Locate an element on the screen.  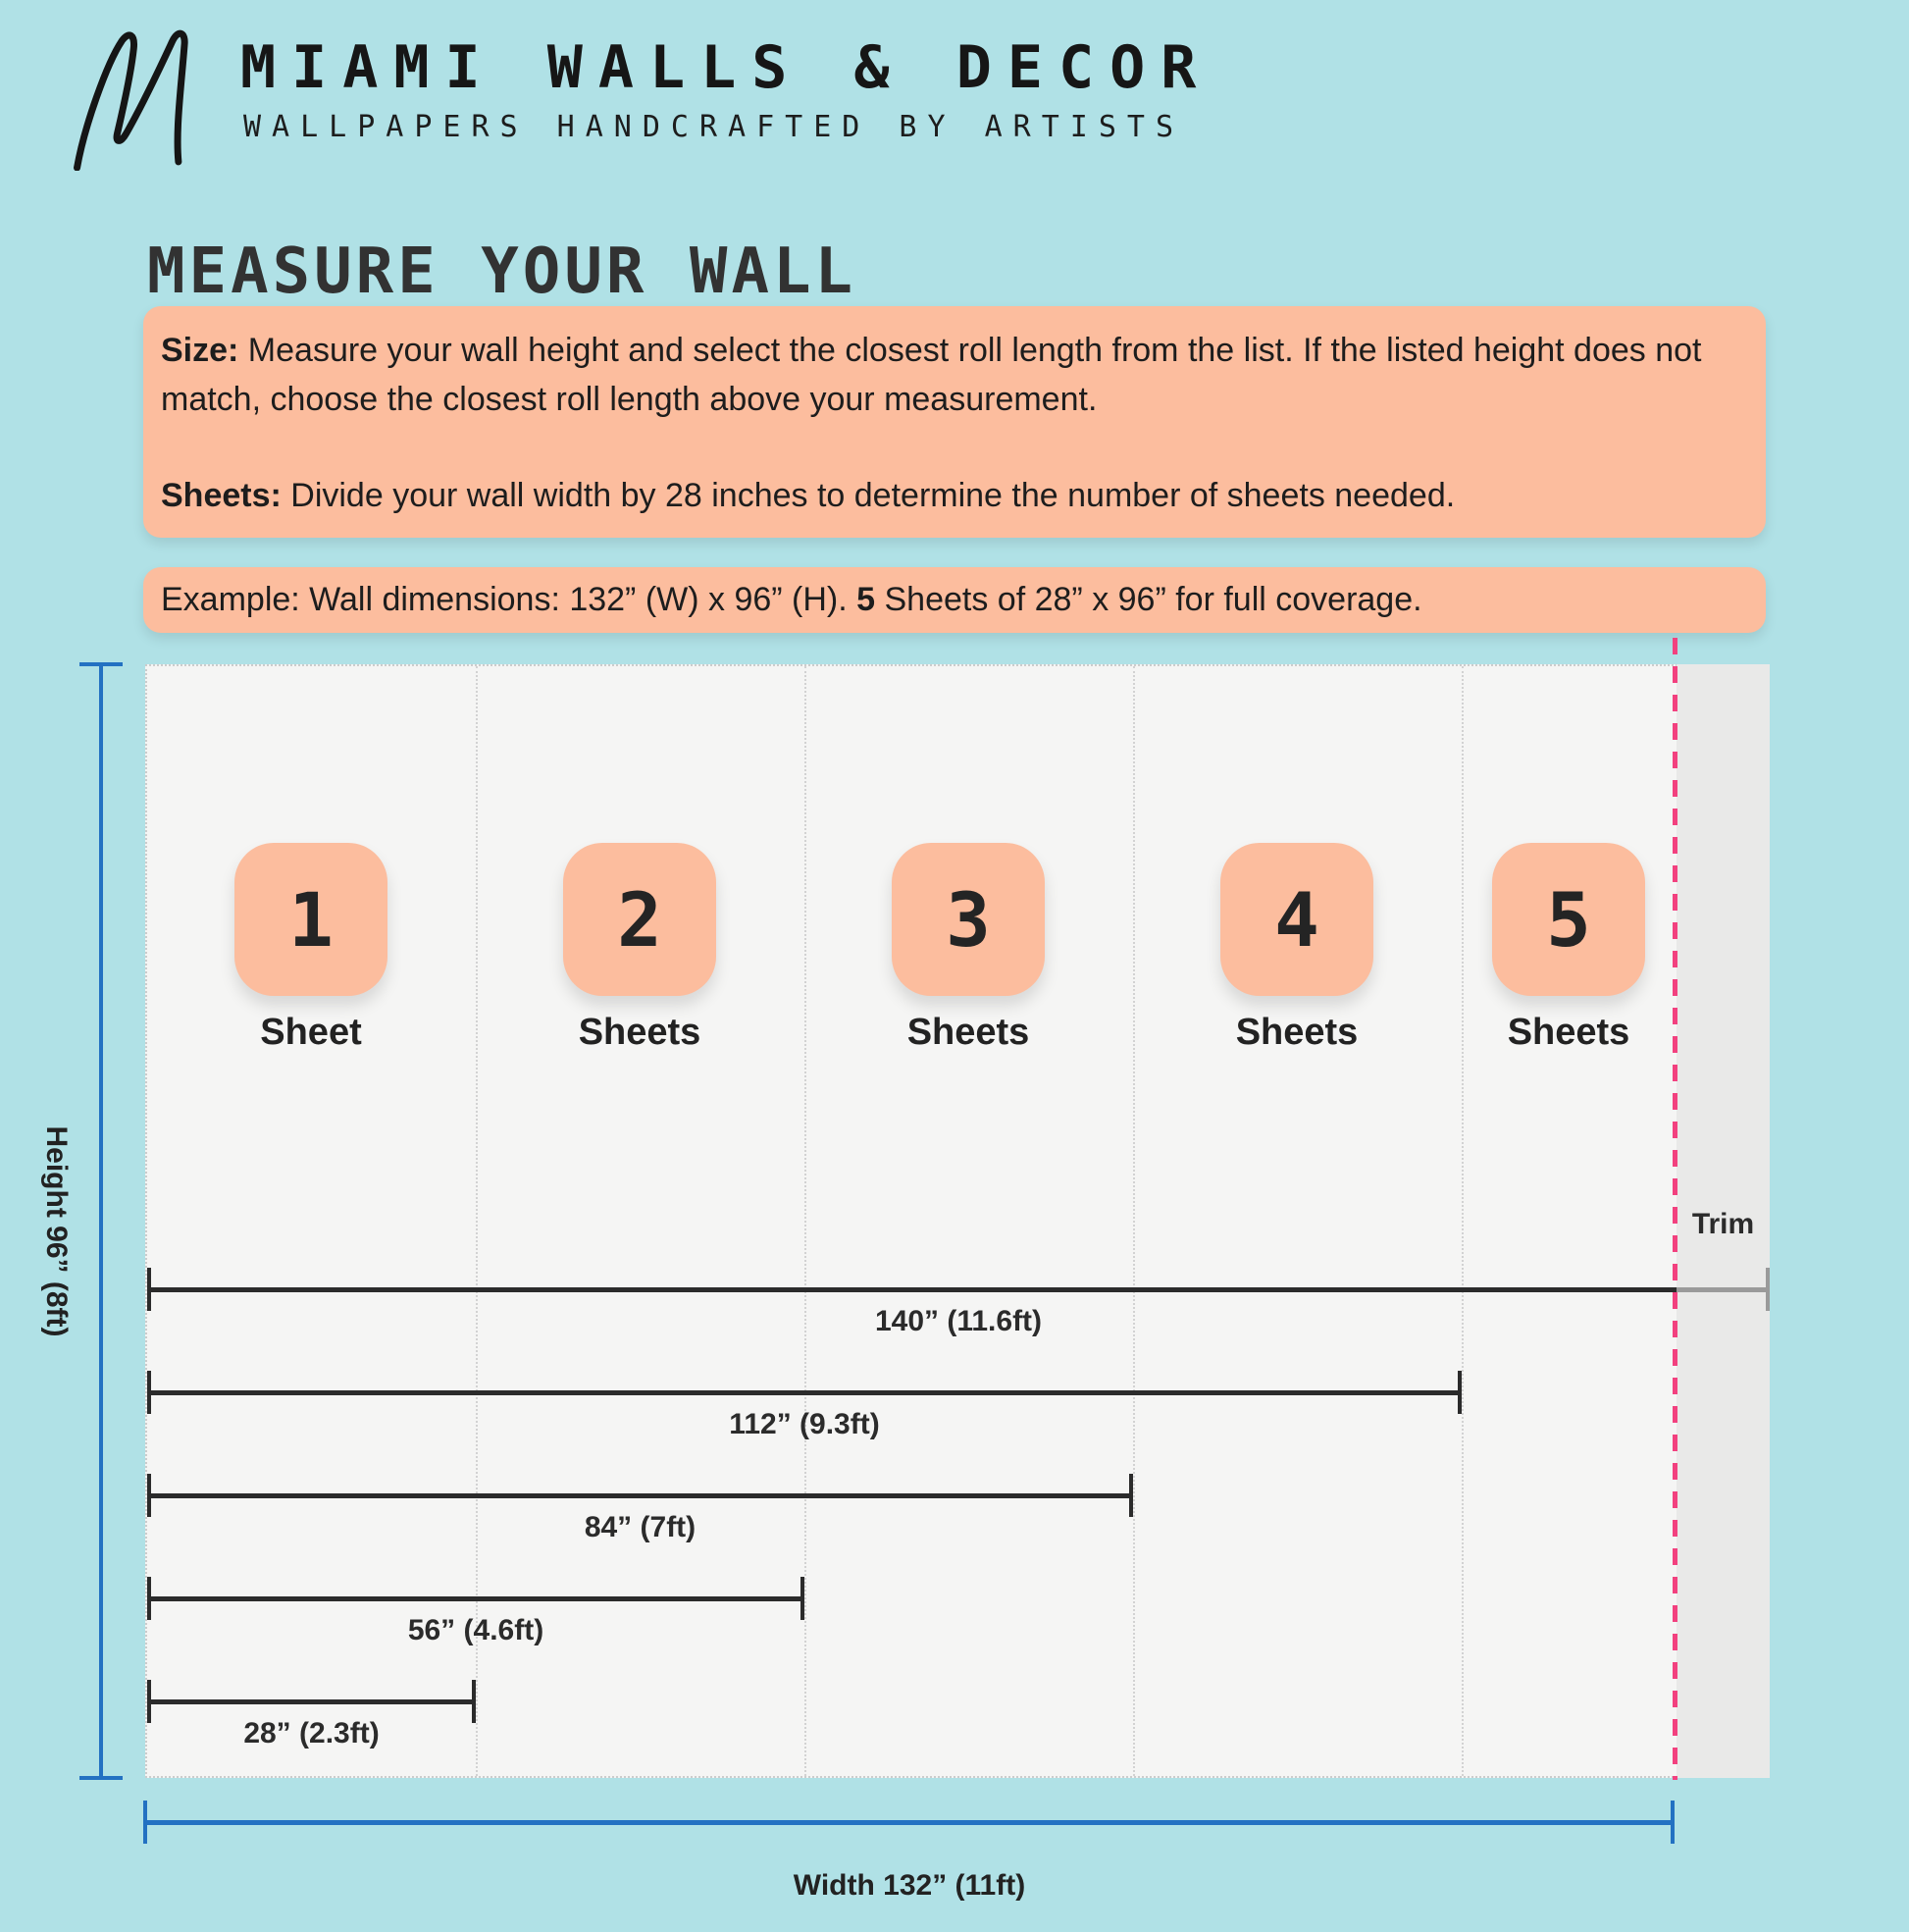
sheet-count-number: 4 is located at coordinates (1296, 919).